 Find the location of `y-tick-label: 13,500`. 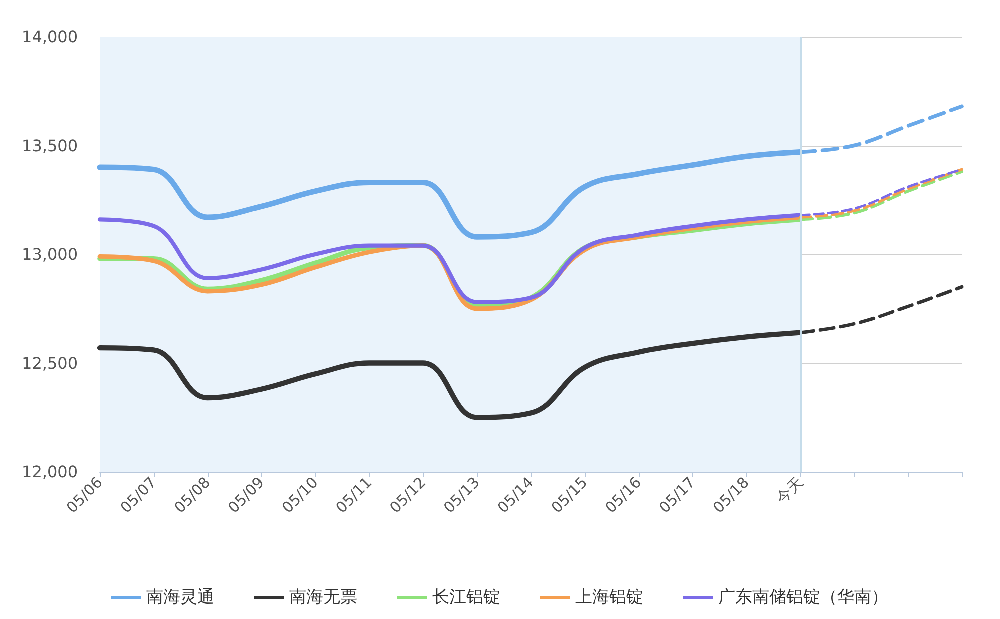

y-tick-label: 13,500 is located at coordinates (50, 146).